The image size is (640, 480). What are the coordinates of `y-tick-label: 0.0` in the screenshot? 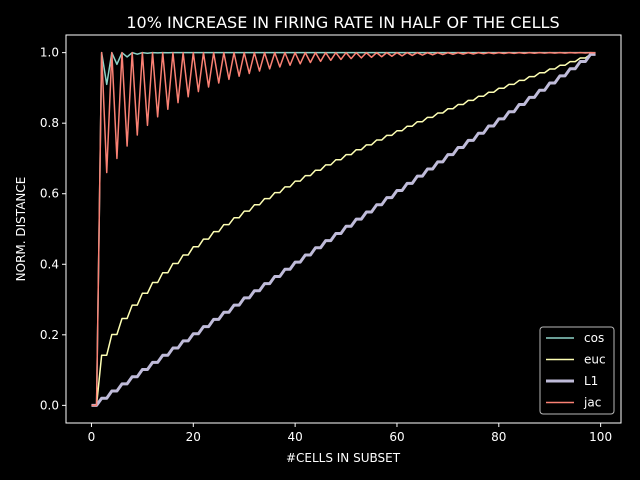 It's located at (49, 405).